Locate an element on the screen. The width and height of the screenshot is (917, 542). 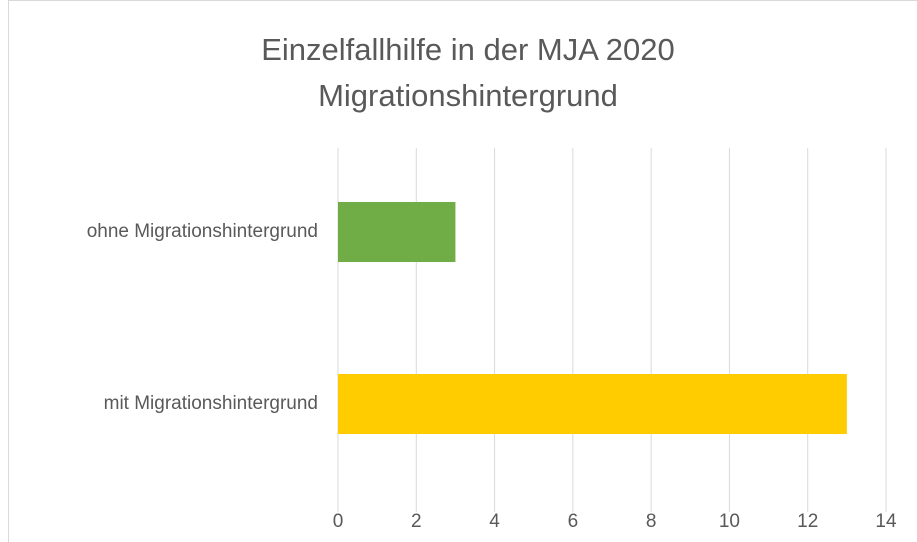
x-tick-label: 8 is located at coordinates (651, 521).